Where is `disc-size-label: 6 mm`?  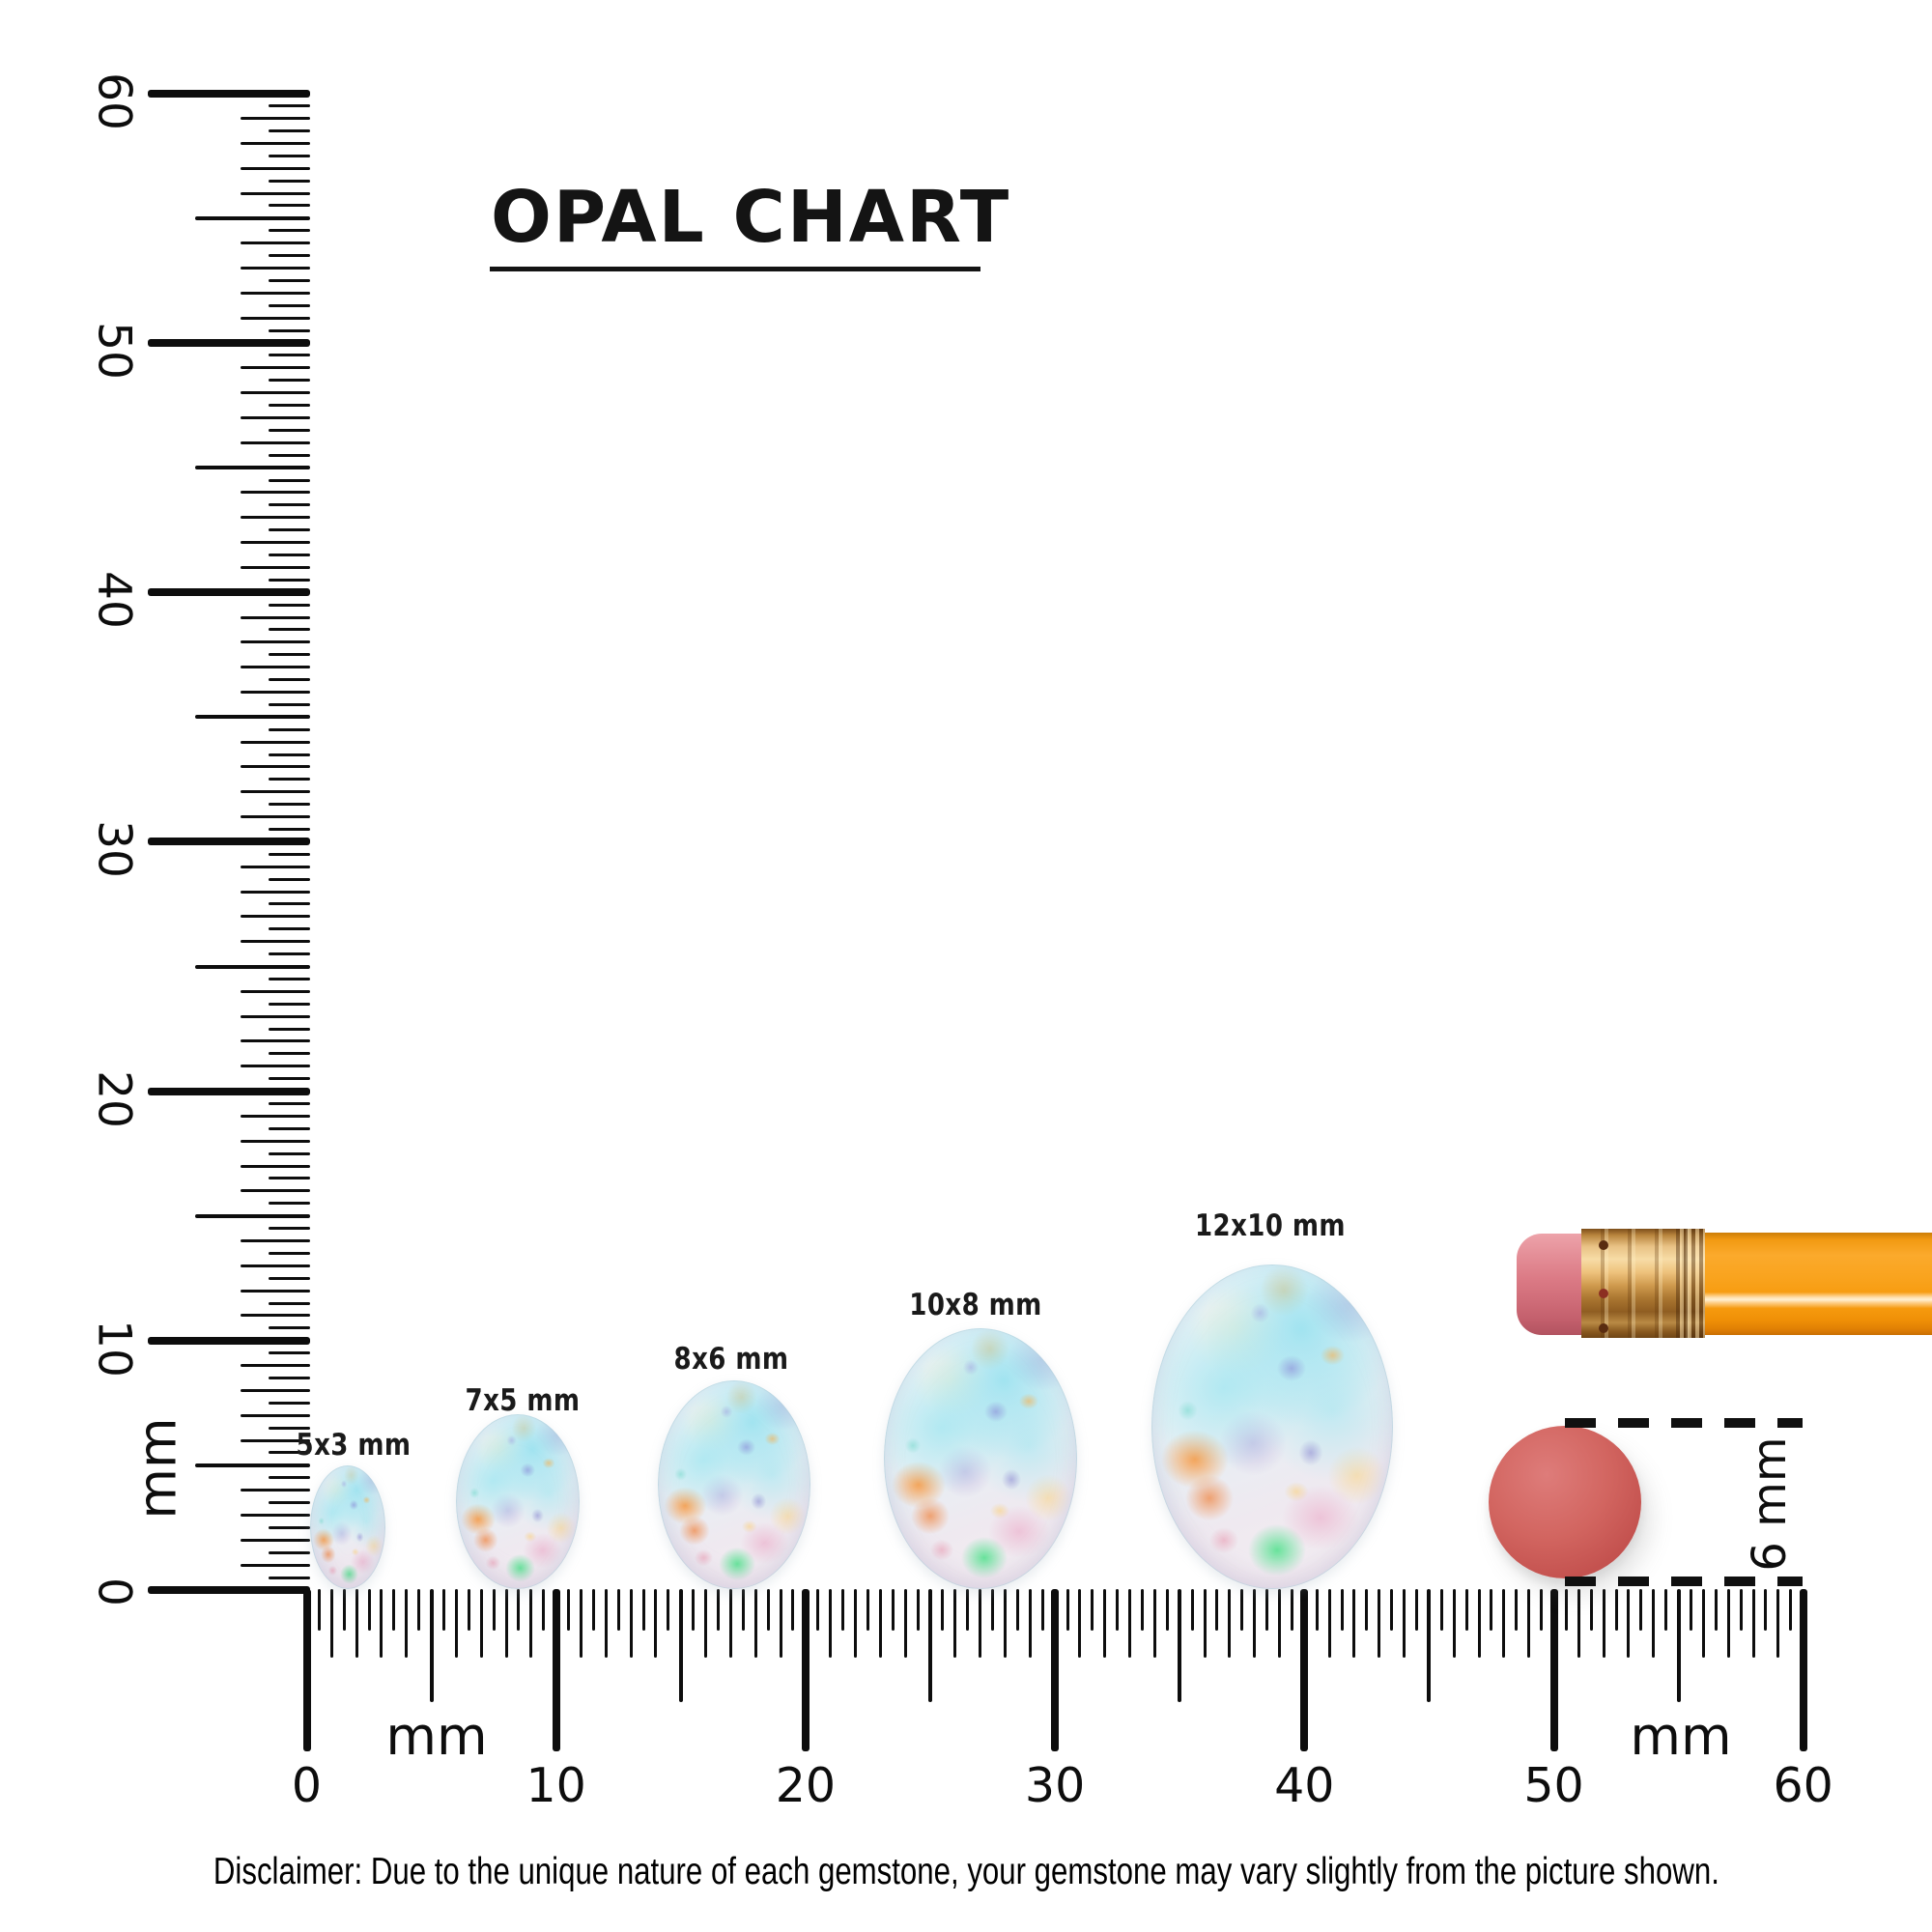 disc-size-label: 6 mm is located at coordinates (1770, 1504).